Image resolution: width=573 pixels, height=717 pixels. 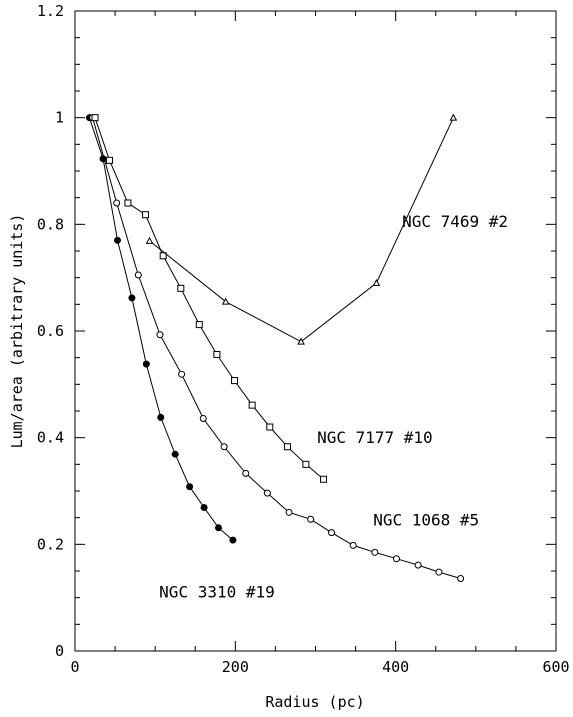 What do you see at coordinates (555, 667) in the screenshot?
I see `x-tick-label: 600` at bounding box center [555, 667].